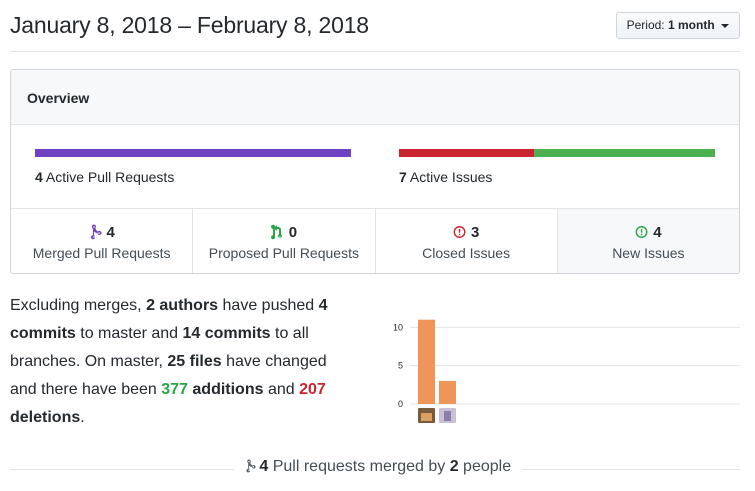  I want to click on commits-master-count: 4 commits, so click(169, 319).